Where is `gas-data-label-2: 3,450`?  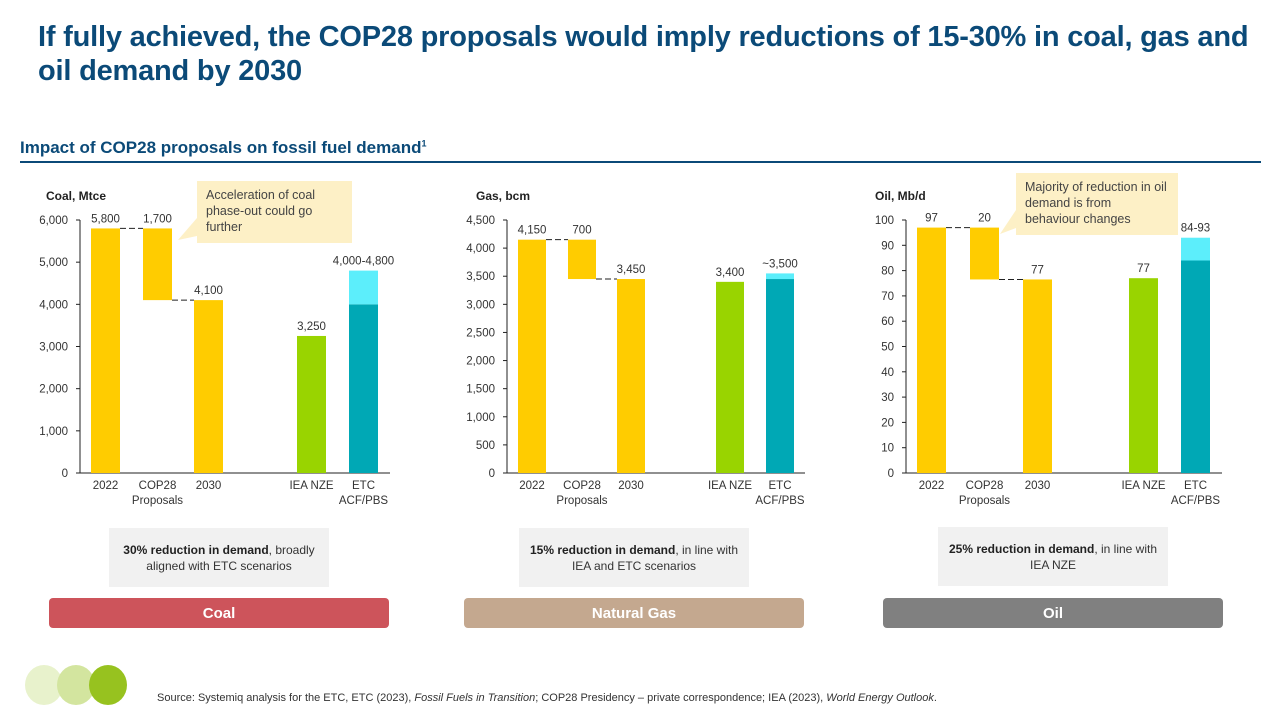
gas-data-label-2: 3,450 is located at coordinates (631, 270).